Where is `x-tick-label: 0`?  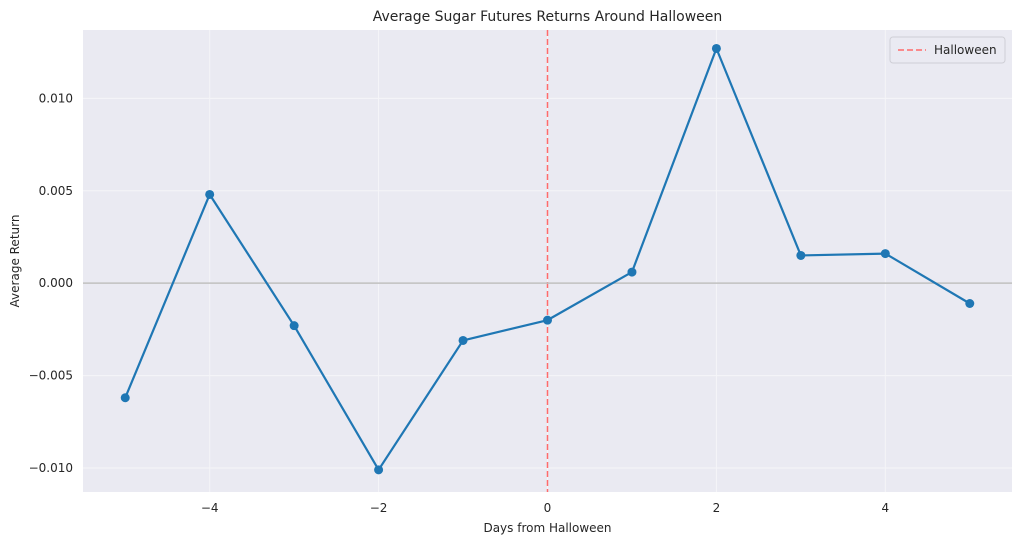
x-tick-label: 0 is located at coordinates (548, 508).